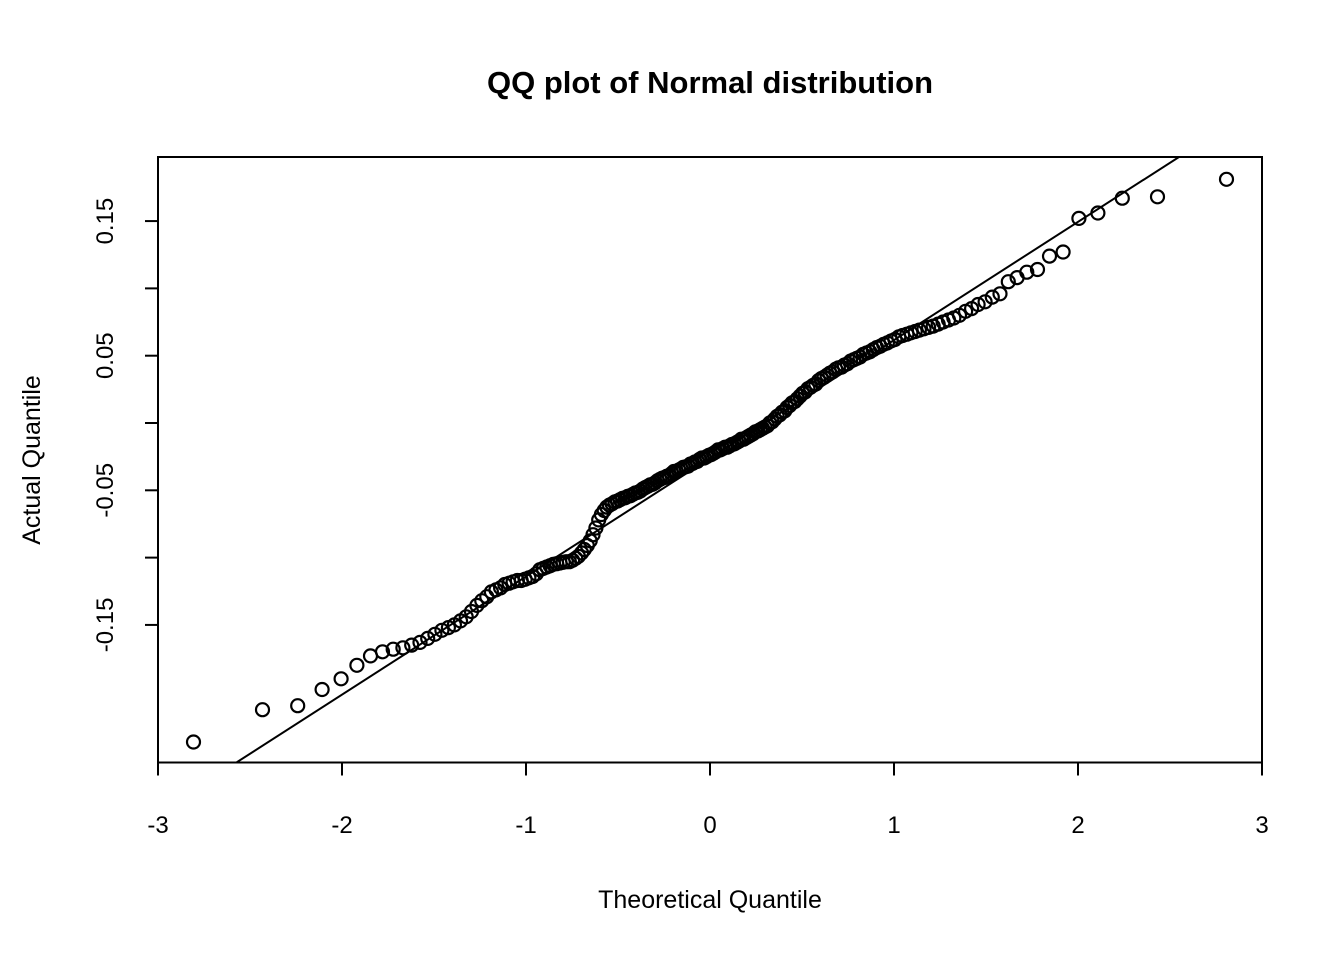  I want to click on y-tick-label: -0.15, so click(105, 625).